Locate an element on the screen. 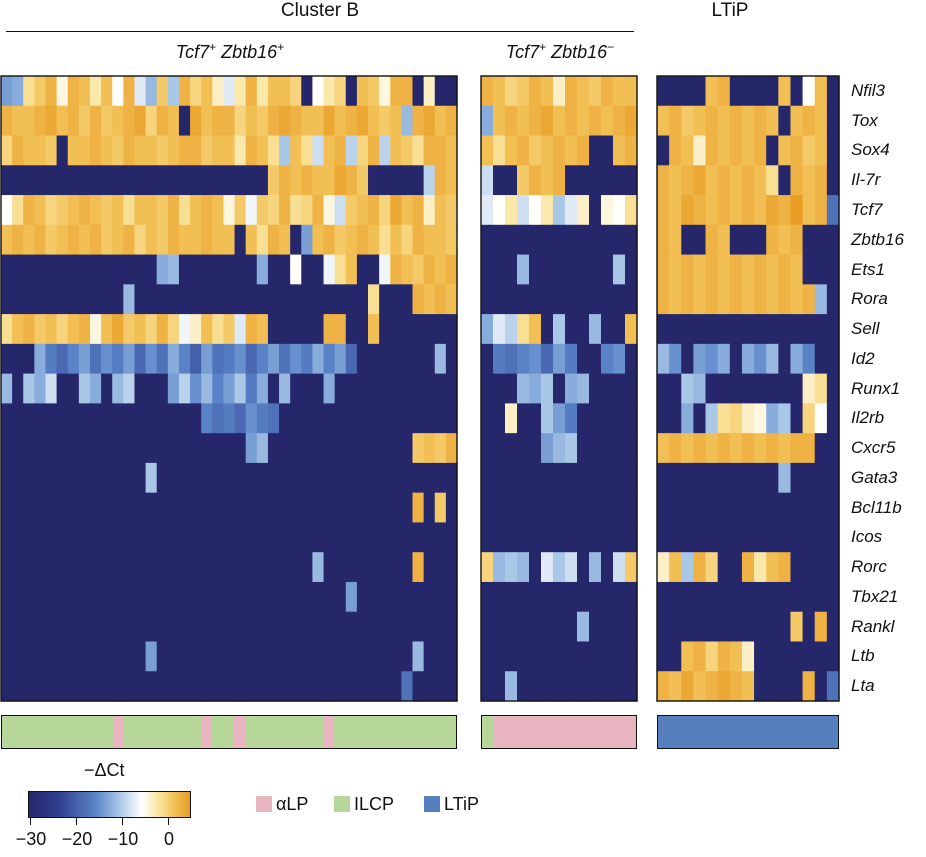 This screenshot has width=926, height=857. colorbar-tick-label: 0 is located at coordinates (169, 839).